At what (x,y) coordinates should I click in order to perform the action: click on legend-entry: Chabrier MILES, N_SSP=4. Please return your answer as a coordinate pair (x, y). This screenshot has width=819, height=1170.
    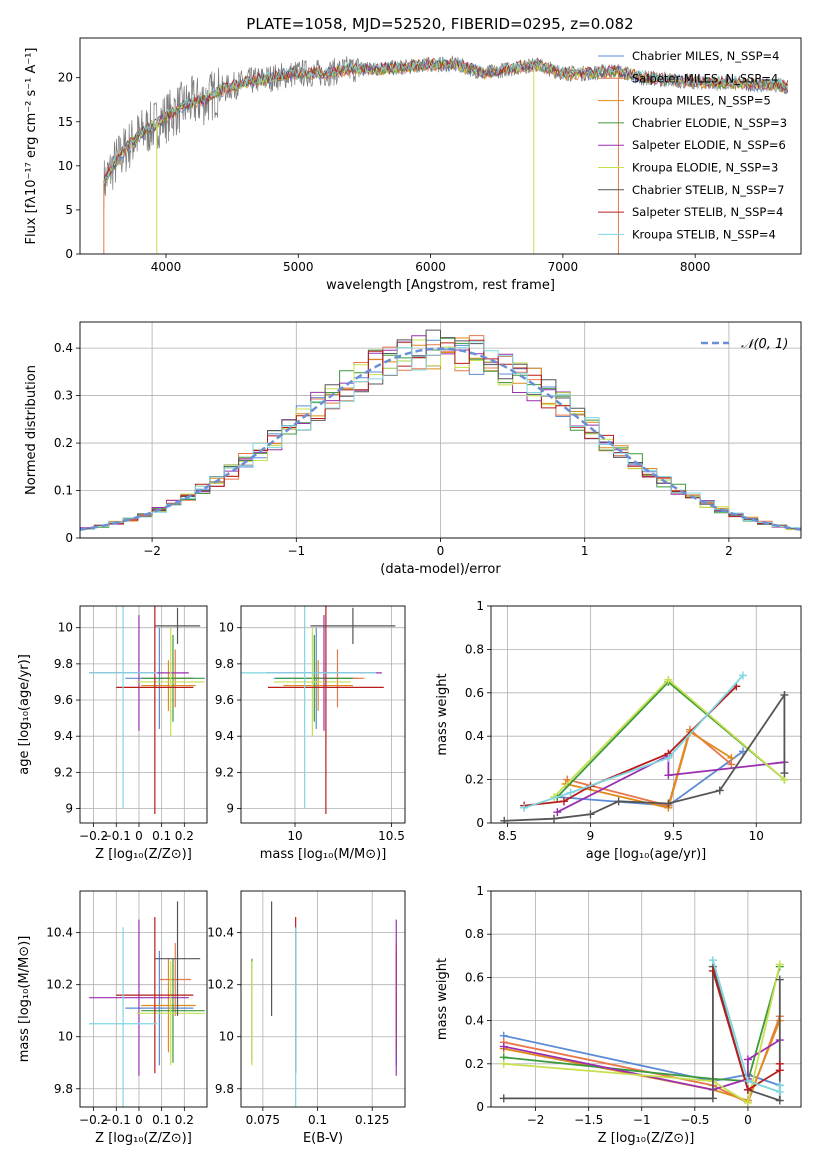
    Looking at the image, I should click on (705, 56).